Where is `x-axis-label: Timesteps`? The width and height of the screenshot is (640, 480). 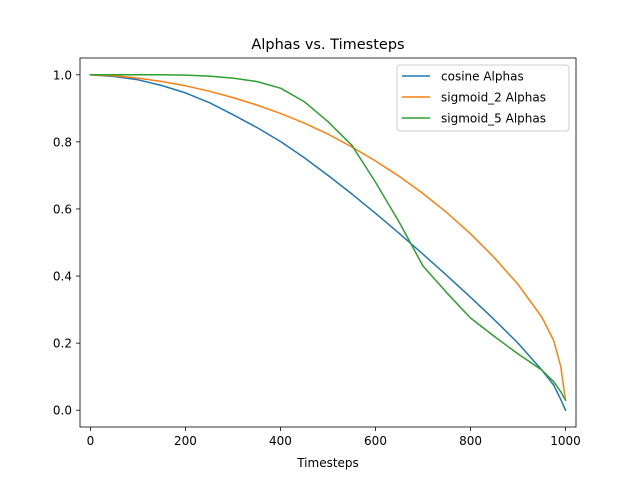
x-axis-label: Timesteps is located at coordinates (327, 463).